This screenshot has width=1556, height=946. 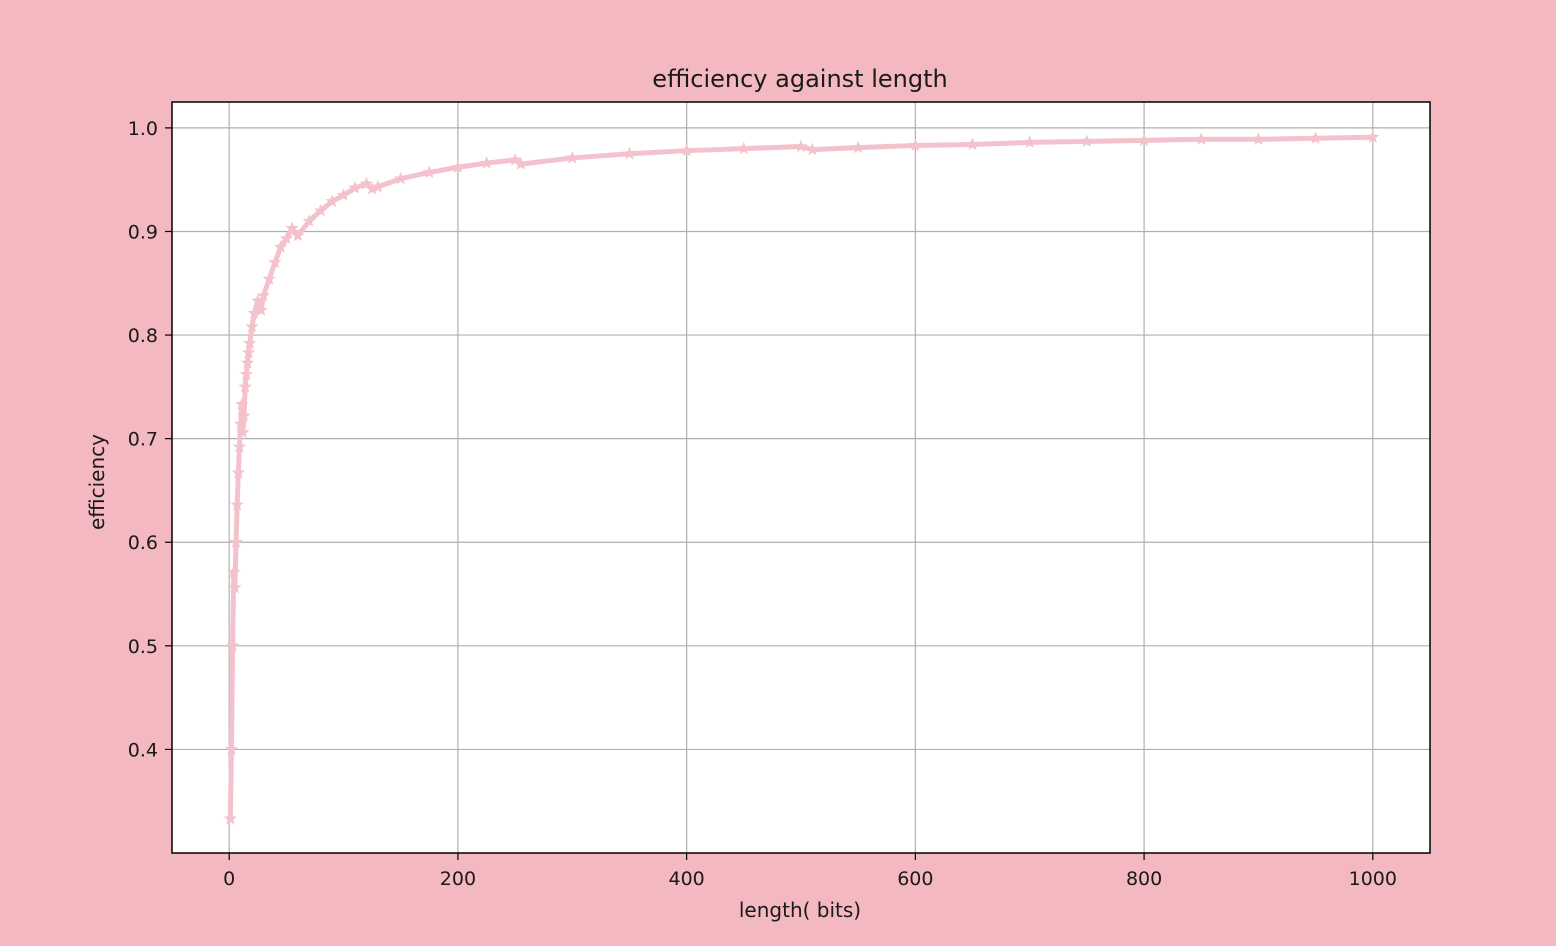 I want to click on x-tick-label: 800, so click(x=1144, y=879).